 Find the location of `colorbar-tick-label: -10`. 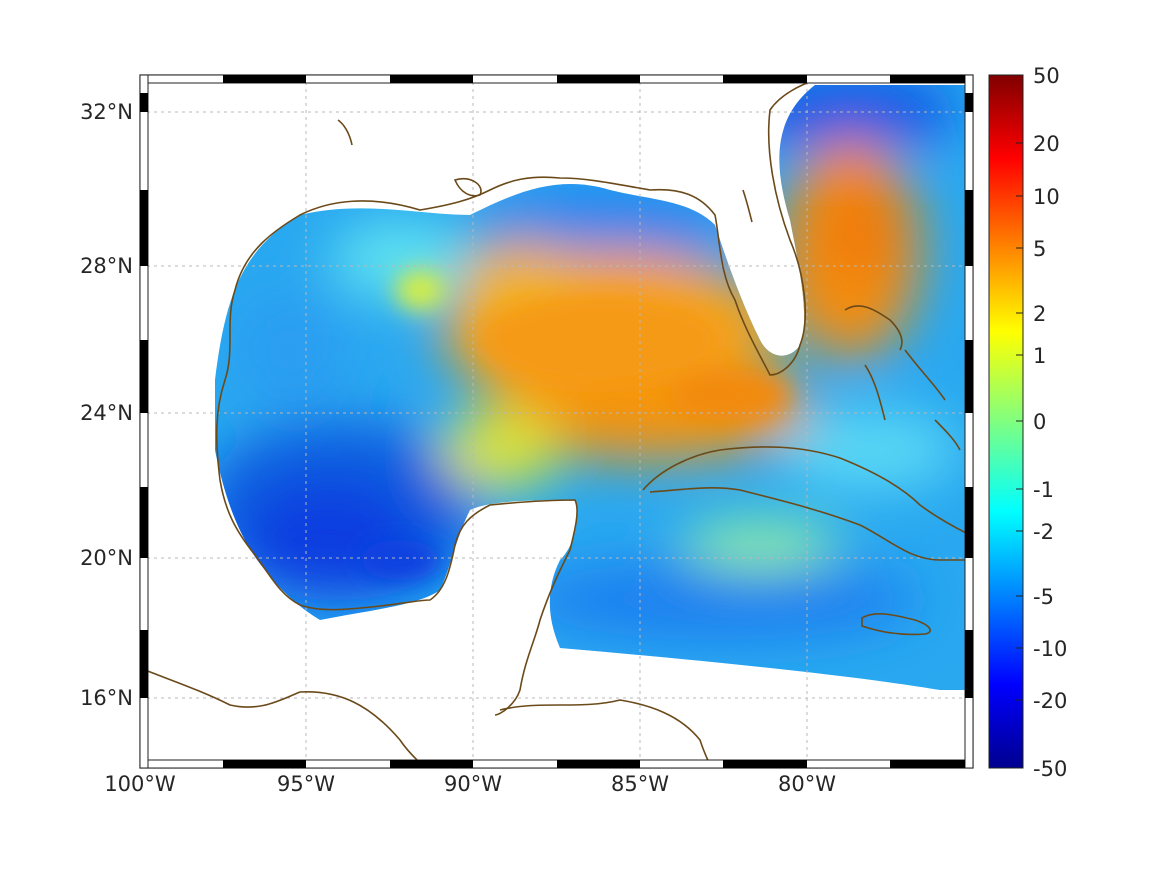

colorbar-tick-label: -10 is located at coordinates (1050, 649).